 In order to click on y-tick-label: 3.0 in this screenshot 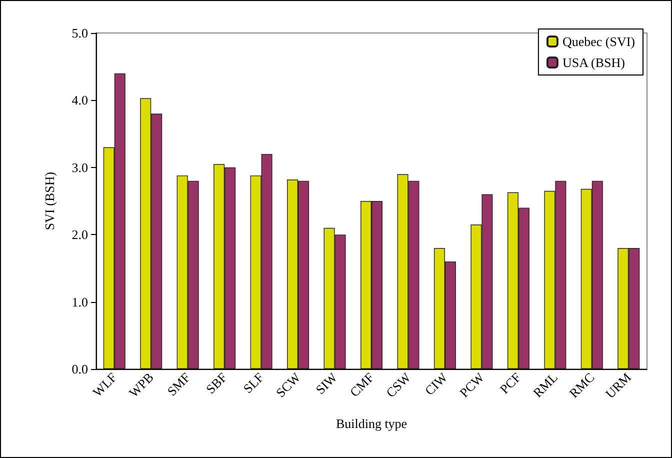, I will do `click(80, 167)`.